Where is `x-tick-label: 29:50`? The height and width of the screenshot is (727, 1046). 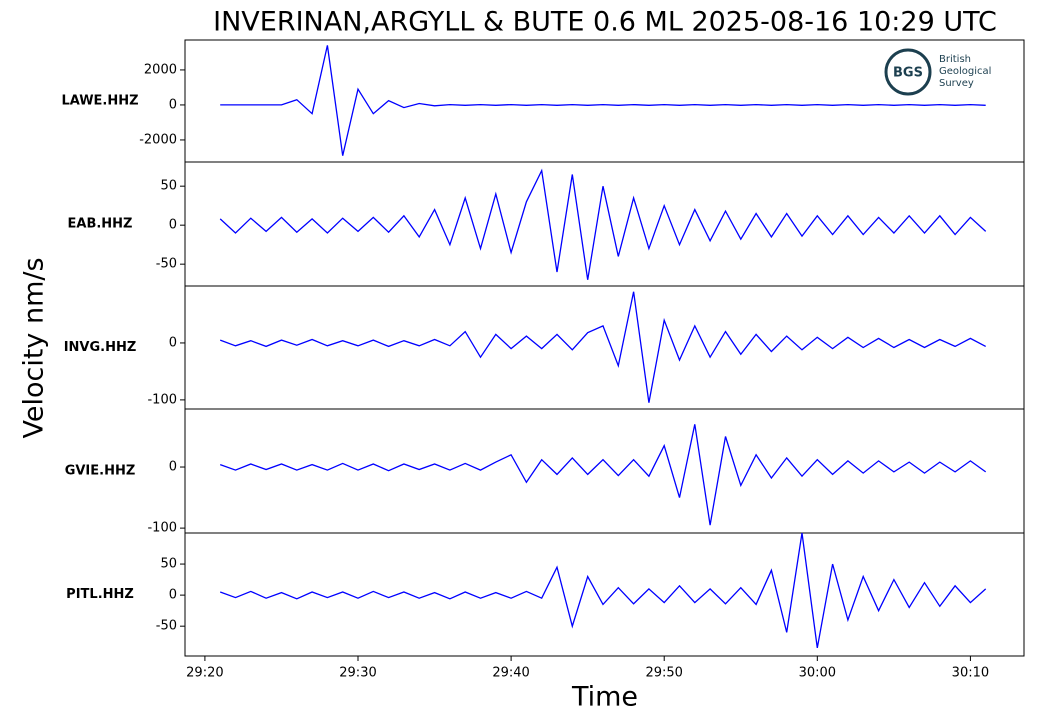
x-tick-label: 29:50 is located at coordinates (663, 673).